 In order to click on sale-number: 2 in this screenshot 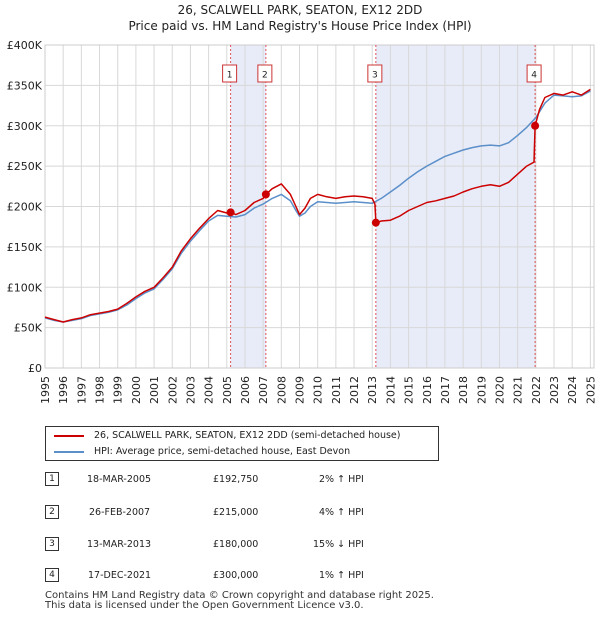, I will do `click(52, 512)`.